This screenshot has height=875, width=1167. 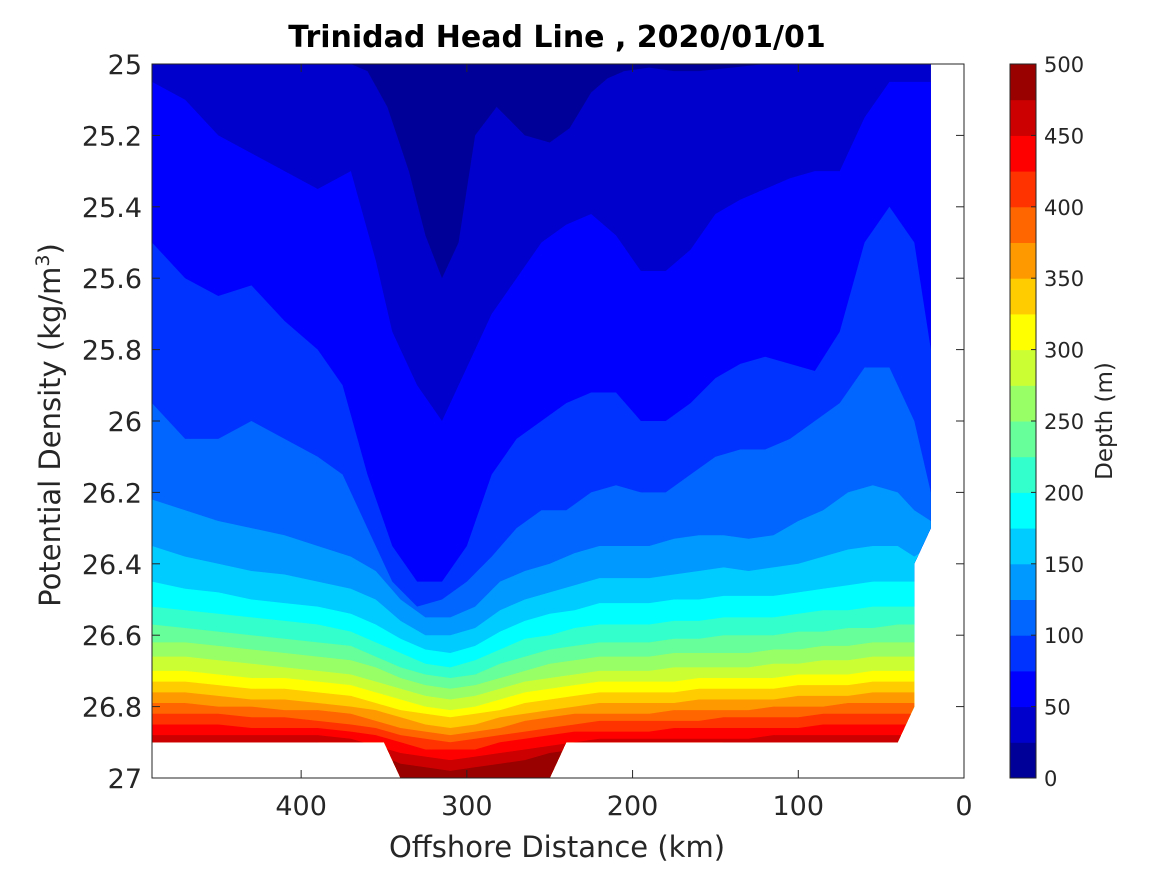 I want to click on colorbar-tick-label-350: 350, so click(x=1064, y=279).